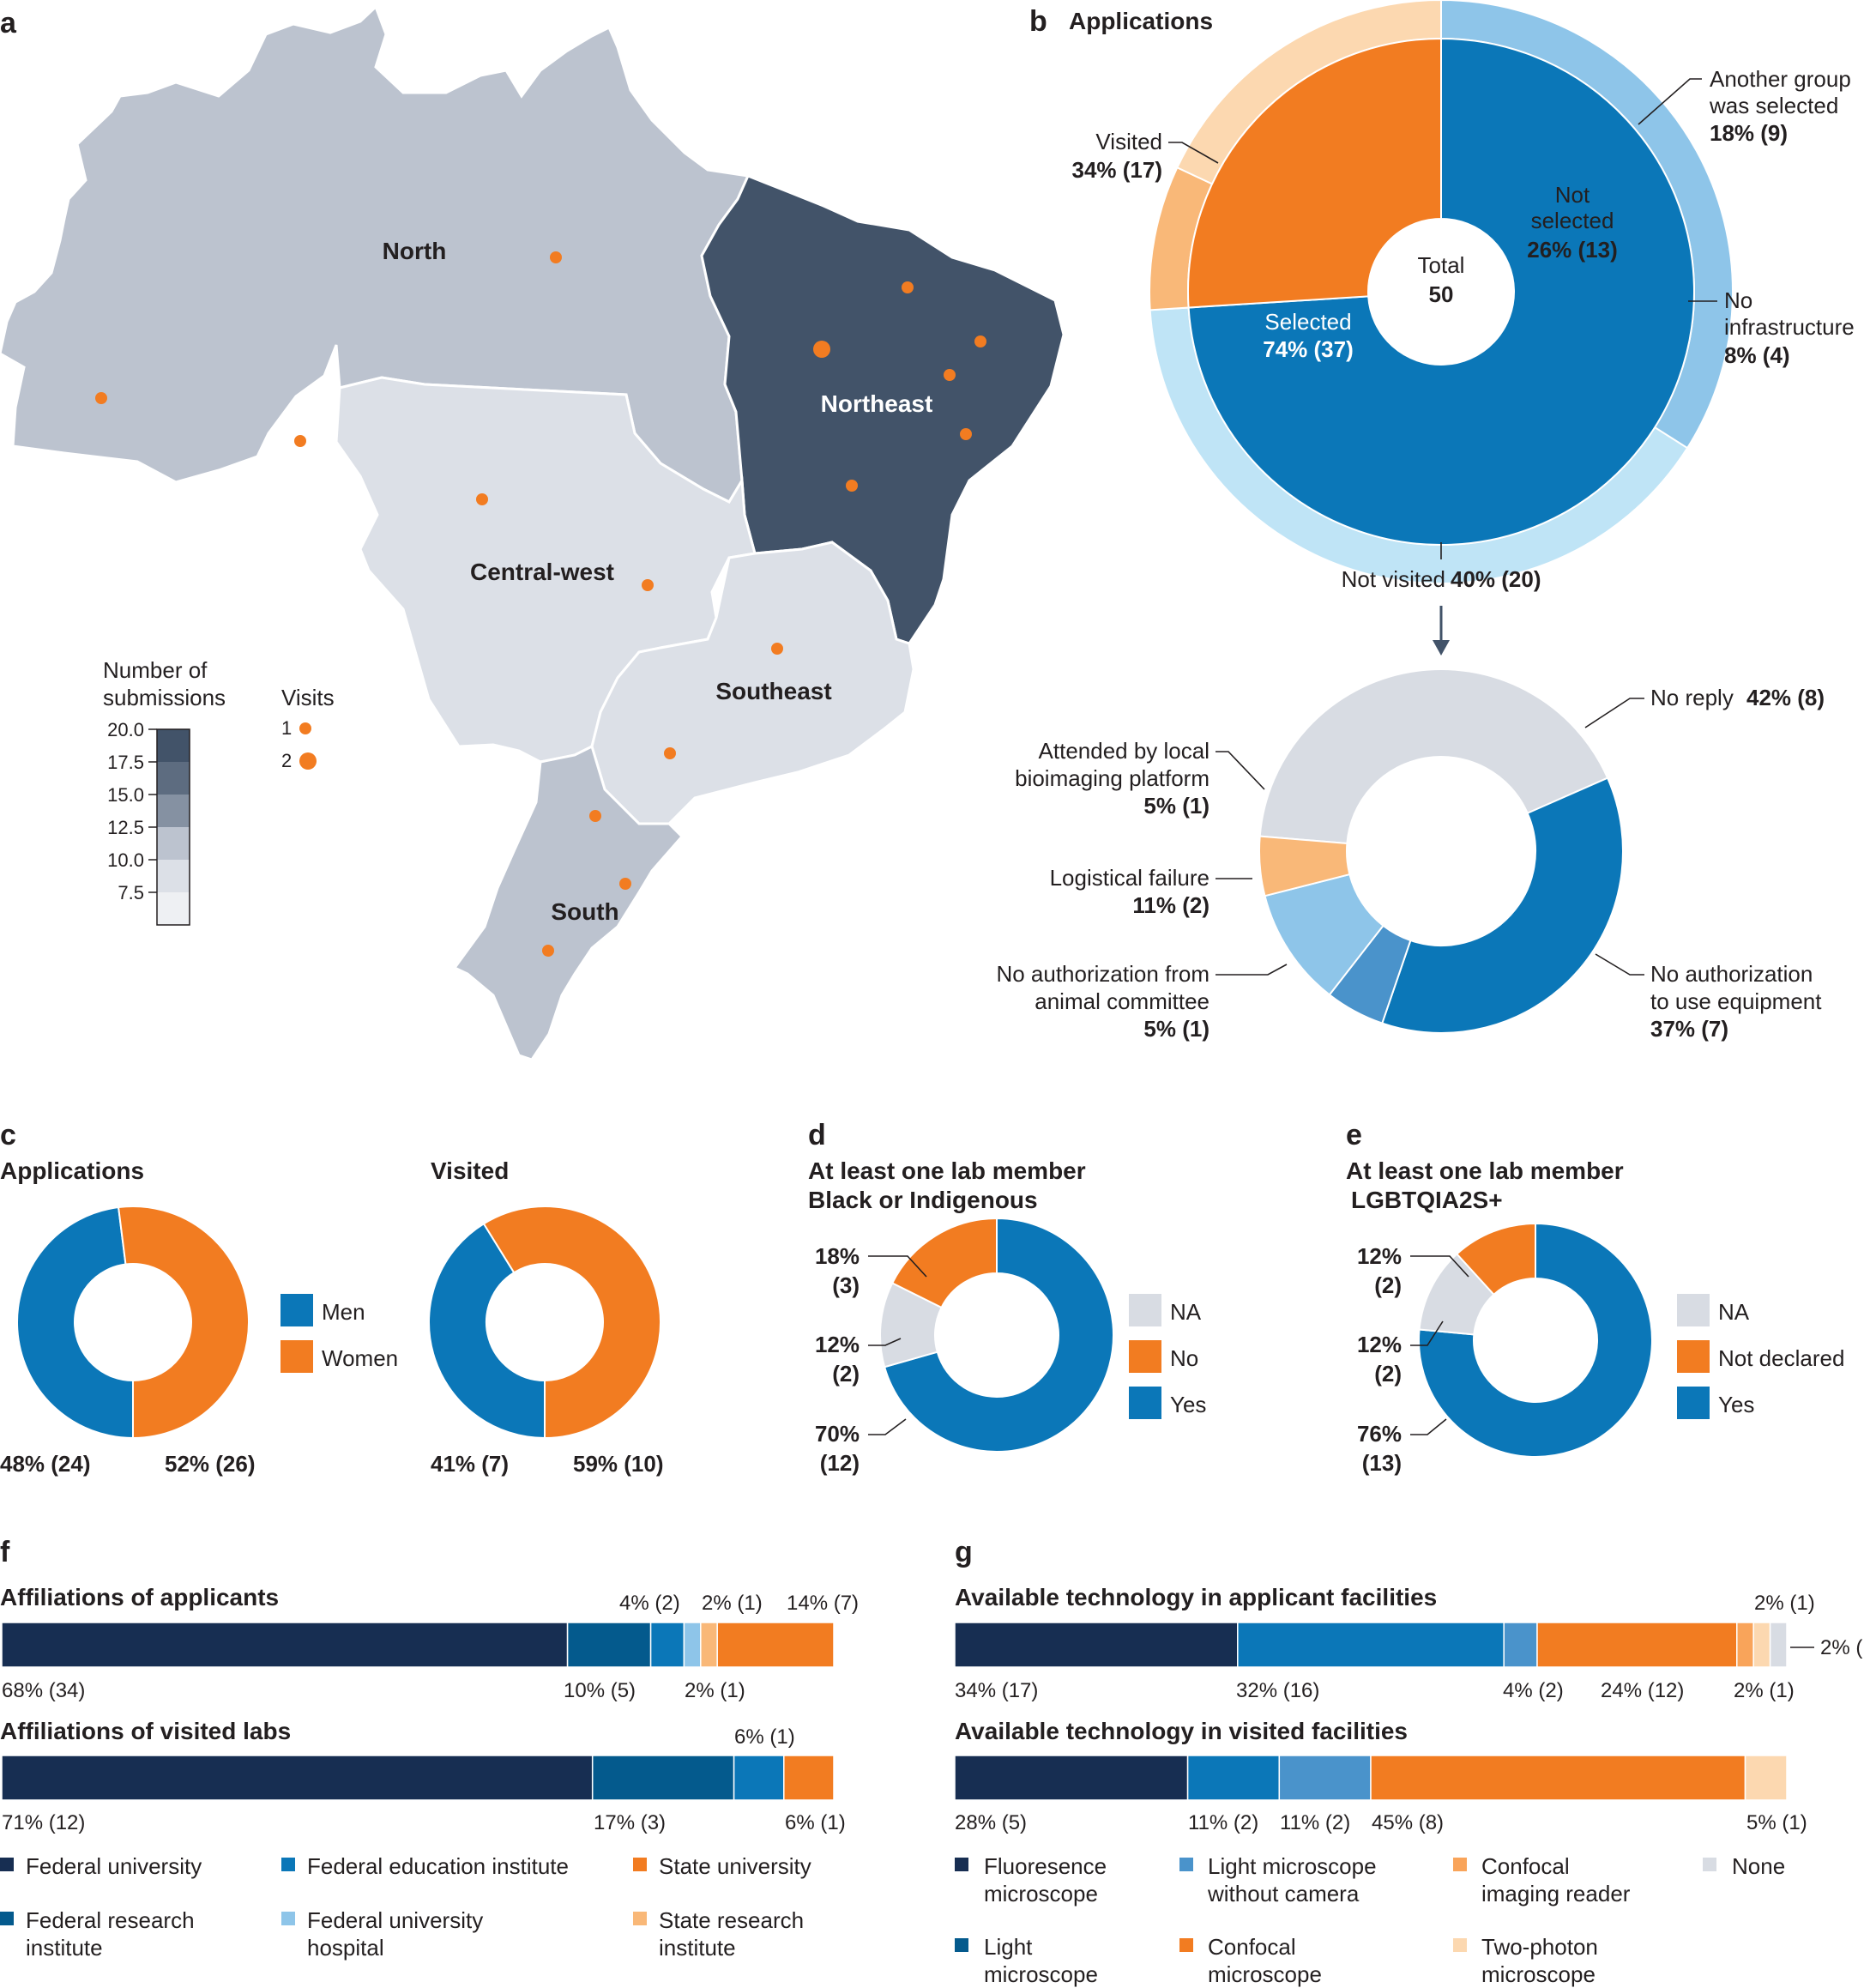 This screenshot has height=1988, width=1864. What do you see at coordinates (1439, 1266) in the screenshot?
I see `leader-e-nd` at bounding box center [1439, 1266].